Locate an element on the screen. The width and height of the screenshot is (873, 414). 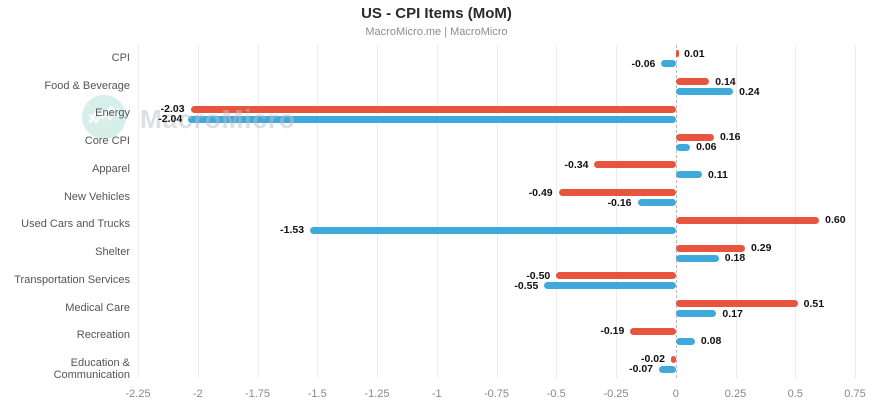
watermark-text: MacroMicro is located at coordinates (218, 119).